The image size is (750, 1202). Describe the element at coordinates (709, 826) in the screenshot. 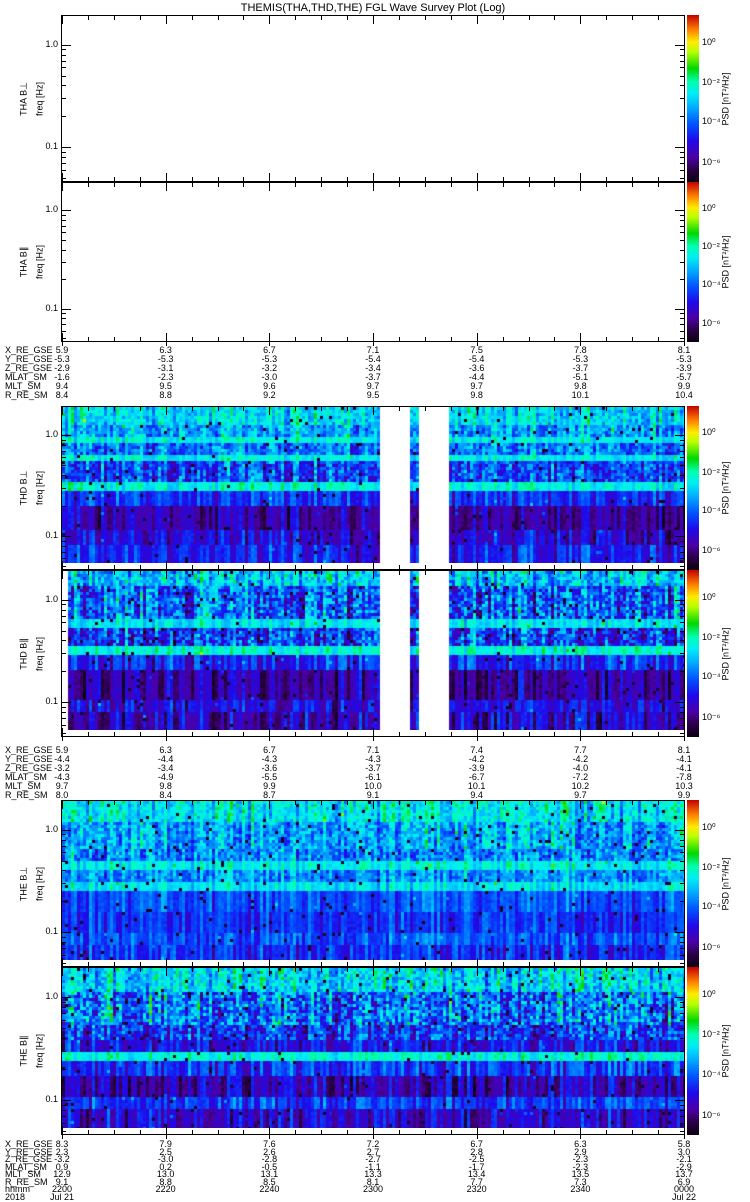

I see `colorbar-tick-label: 10⁰` at that location.